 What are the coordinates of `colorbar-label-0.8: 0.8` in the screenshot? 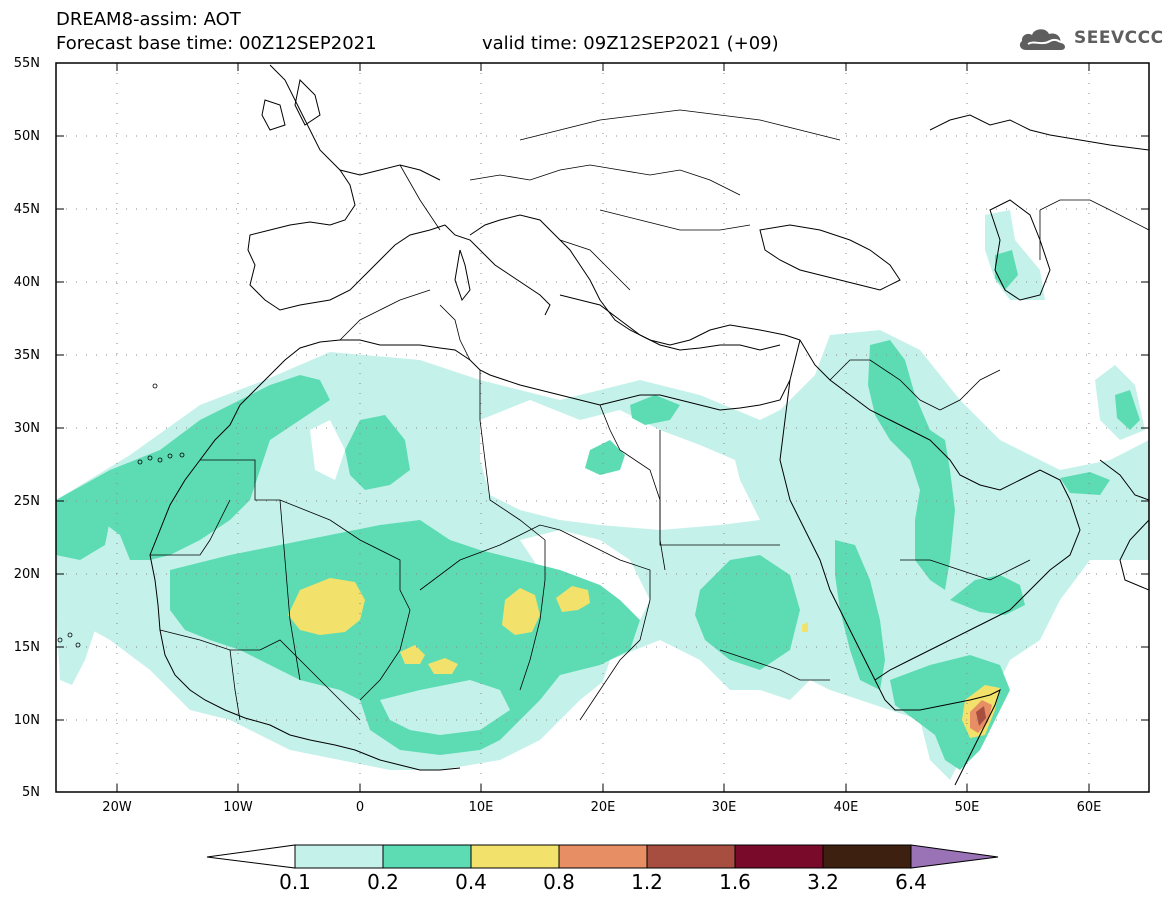 It's located at (559, 882).